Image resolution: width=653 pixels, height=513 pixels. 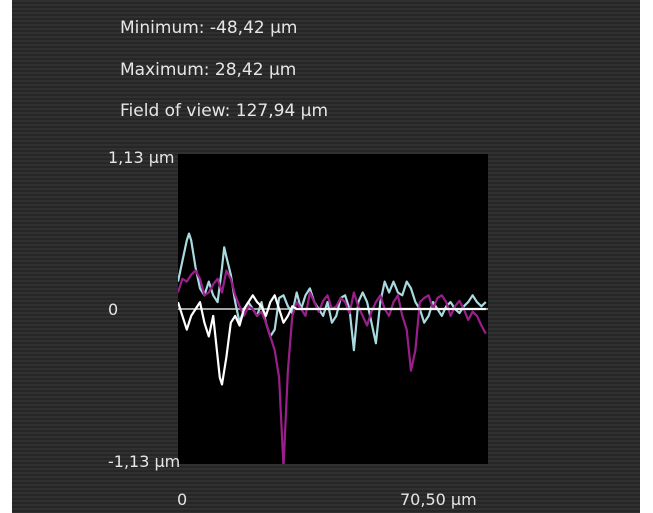 I want to click on x-tick-start: 0, so click(x=182, y=499).